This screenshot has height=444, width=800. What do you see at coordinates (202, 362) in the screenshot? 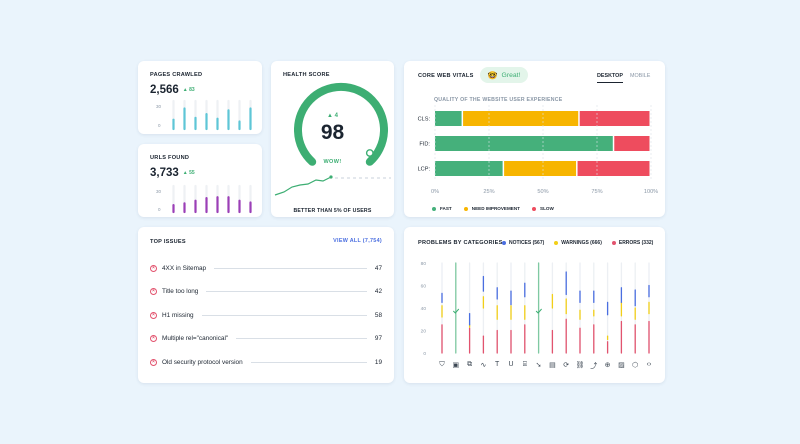
I see `issue-text: Old security protocol version` at bounding box center [202, 362].